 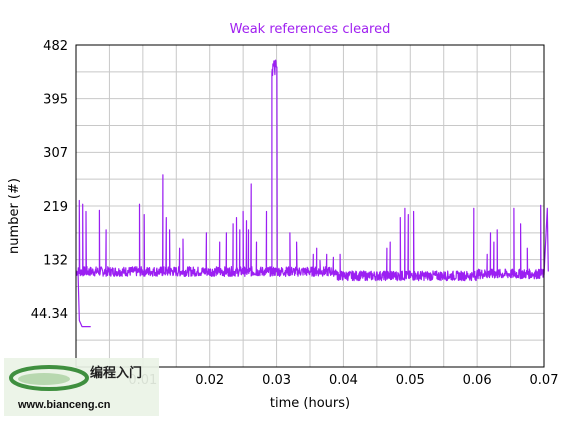 I want to click on watermark-url: www.bianceng.cn, so click(x=64, y=405).